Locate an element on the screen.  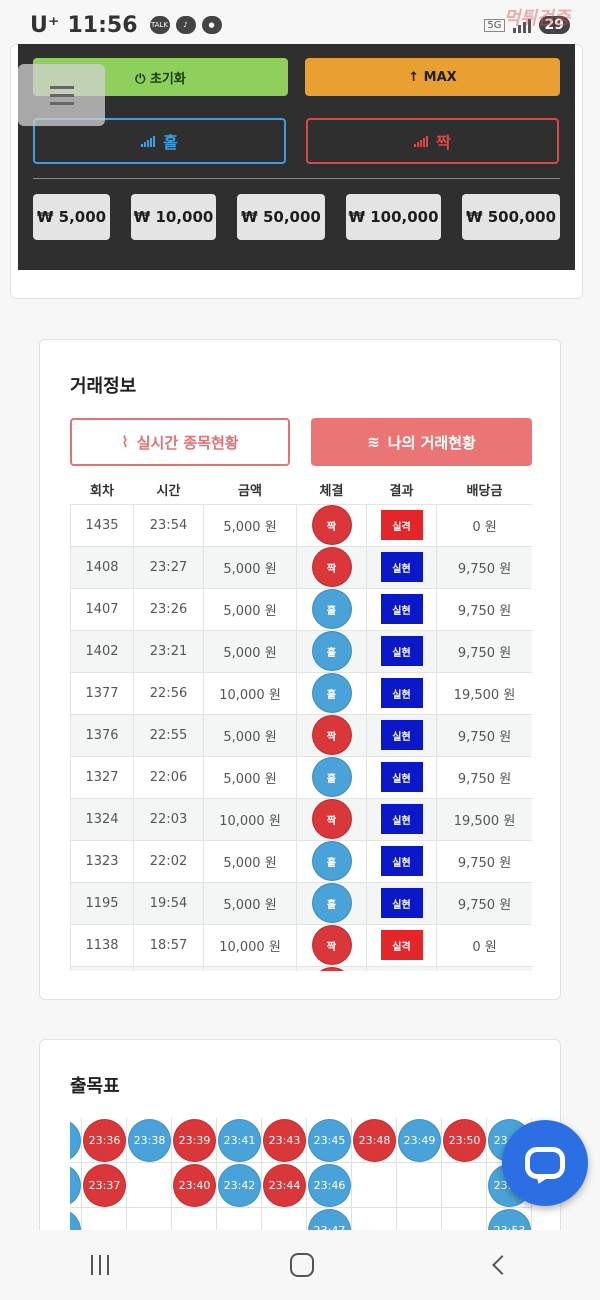
chip-500000-button: ₩ 500,000 is located at coordinates (511, 217).